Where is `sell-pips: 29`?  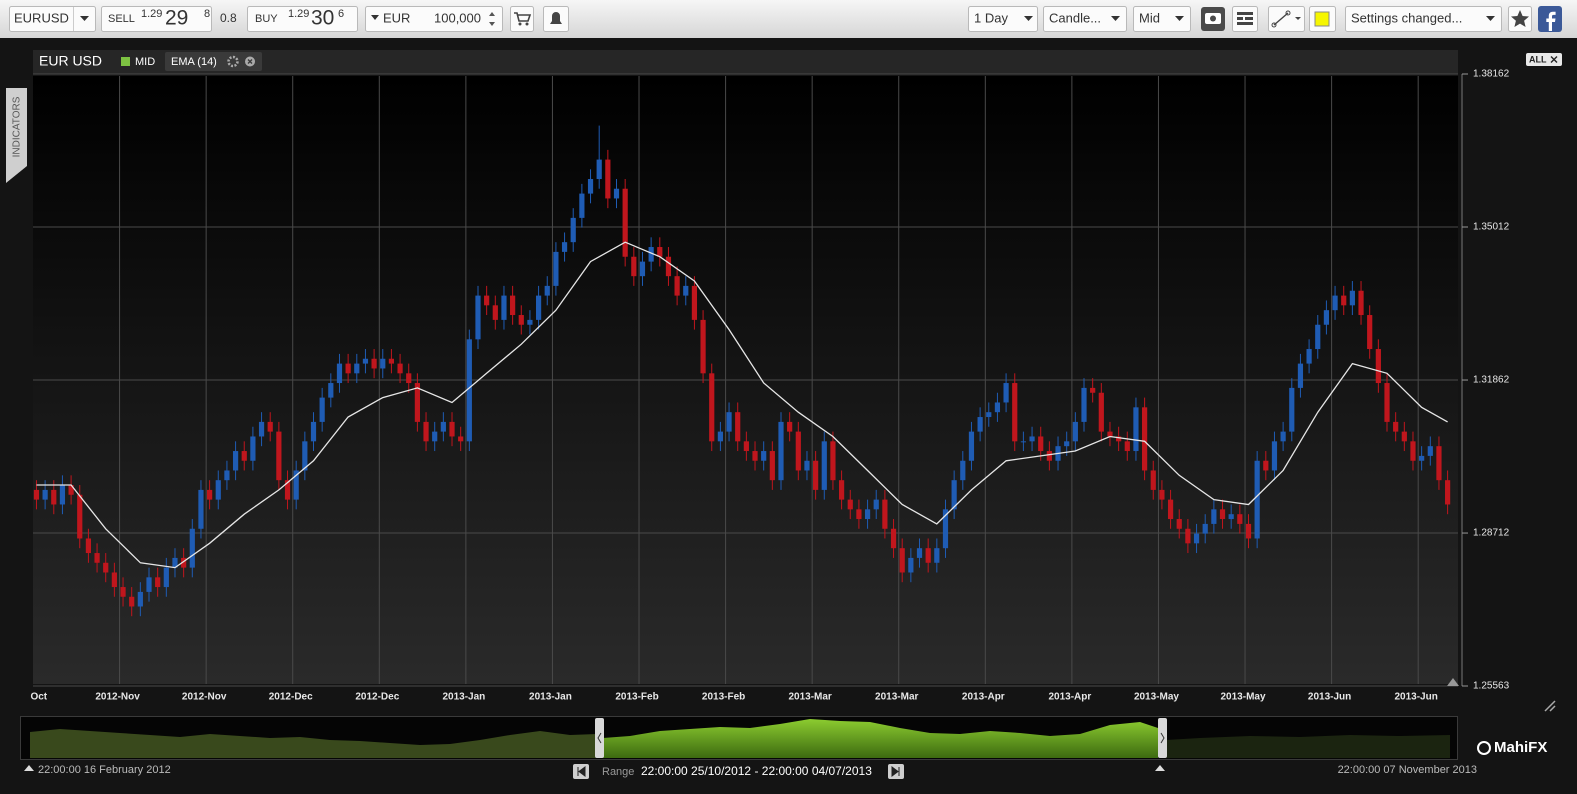 sell-pips: 29 is located at coordinates (176, 18).